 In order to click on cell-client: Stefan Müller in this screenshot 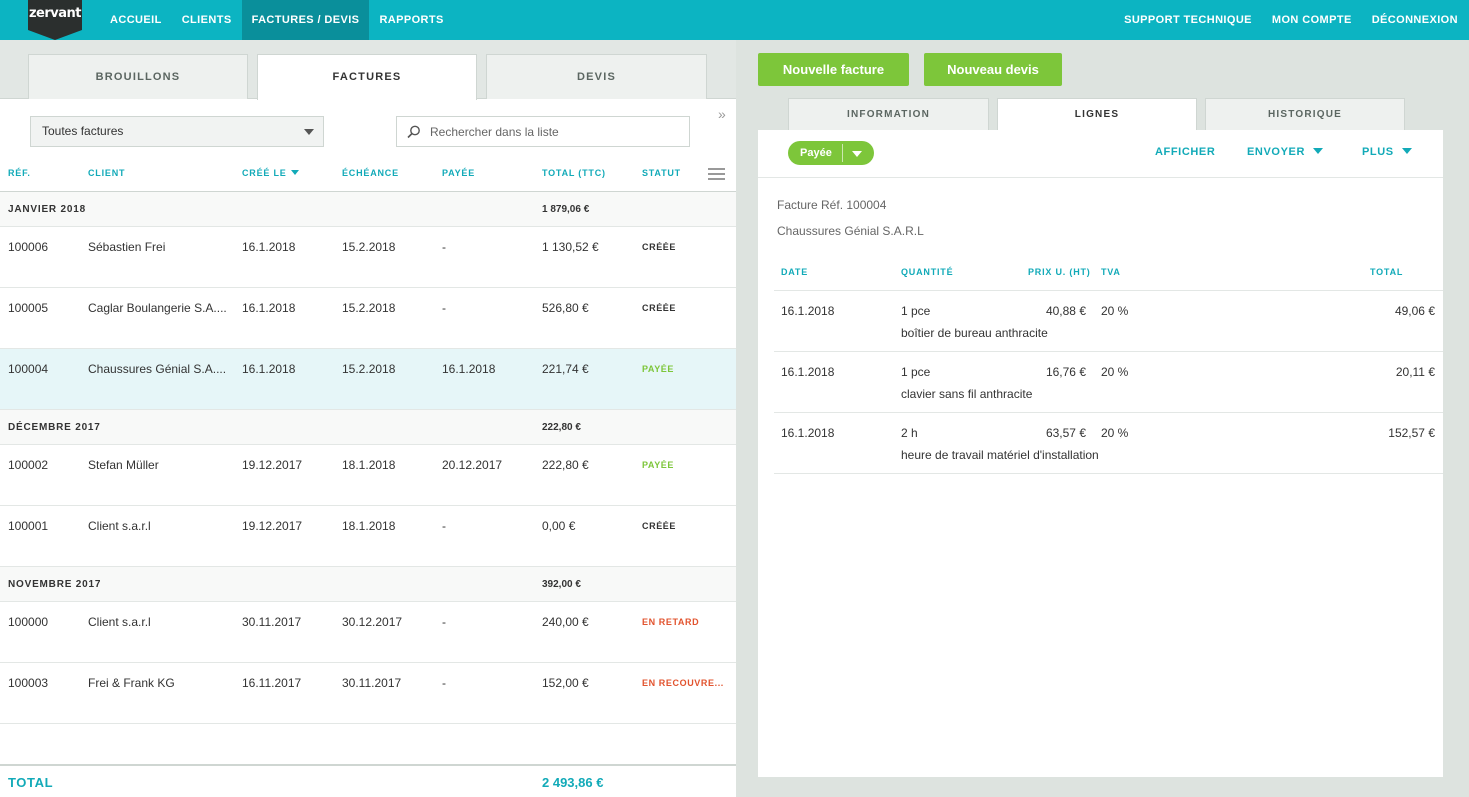, I will do `click(123, 465)`.